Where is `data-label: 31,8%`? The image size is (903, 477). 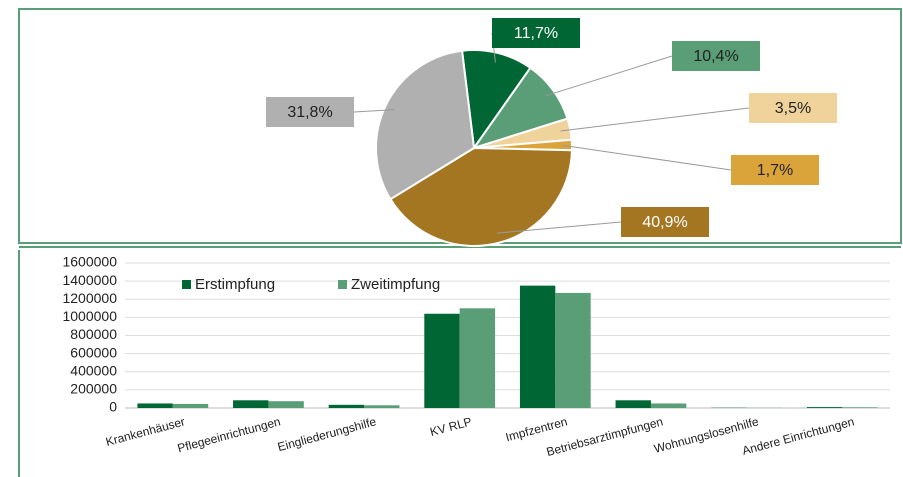
data-label: 31,8% is located at coordinates (309, 112).